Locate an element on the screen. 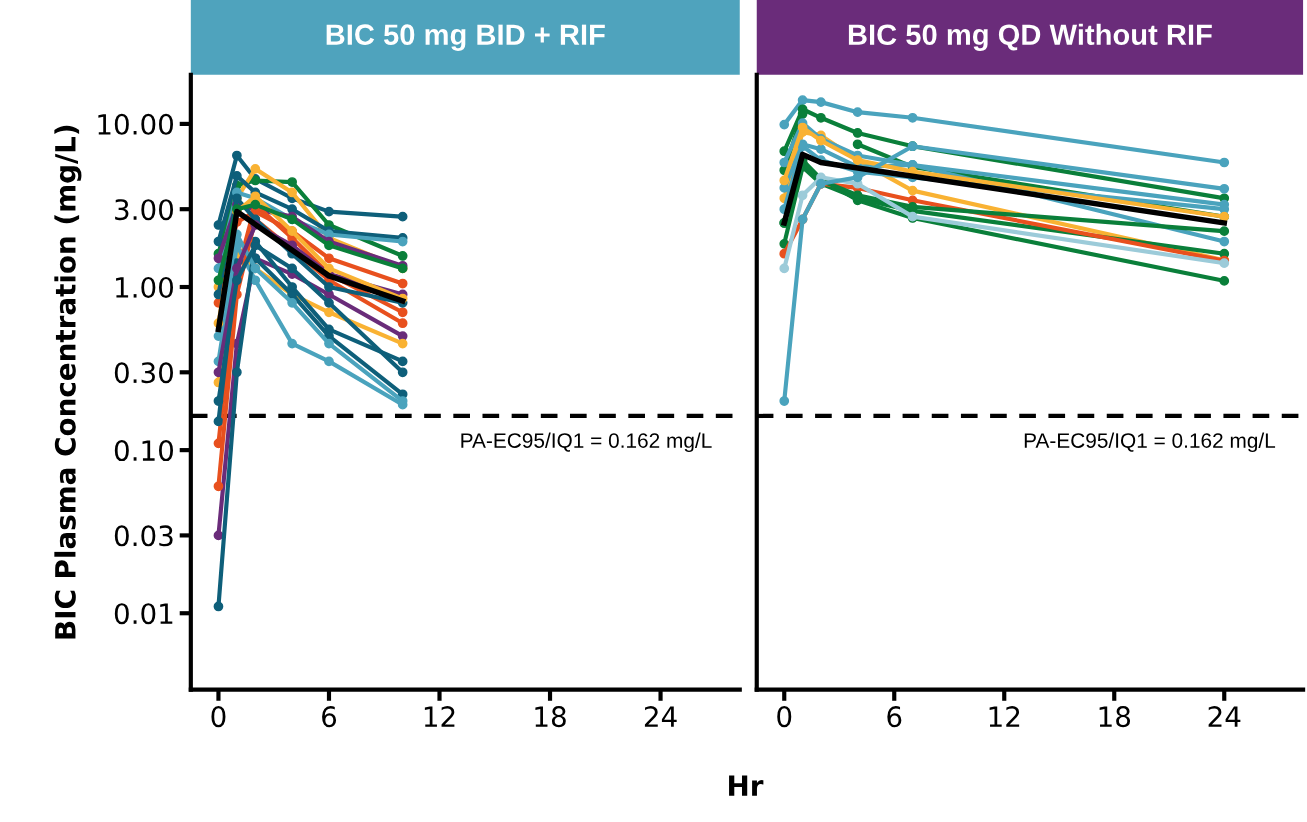 This screenshot has height=822, width=1307. chart-title: BIC 50 mg QD Without RIF is located at coordinates (1030, 37).